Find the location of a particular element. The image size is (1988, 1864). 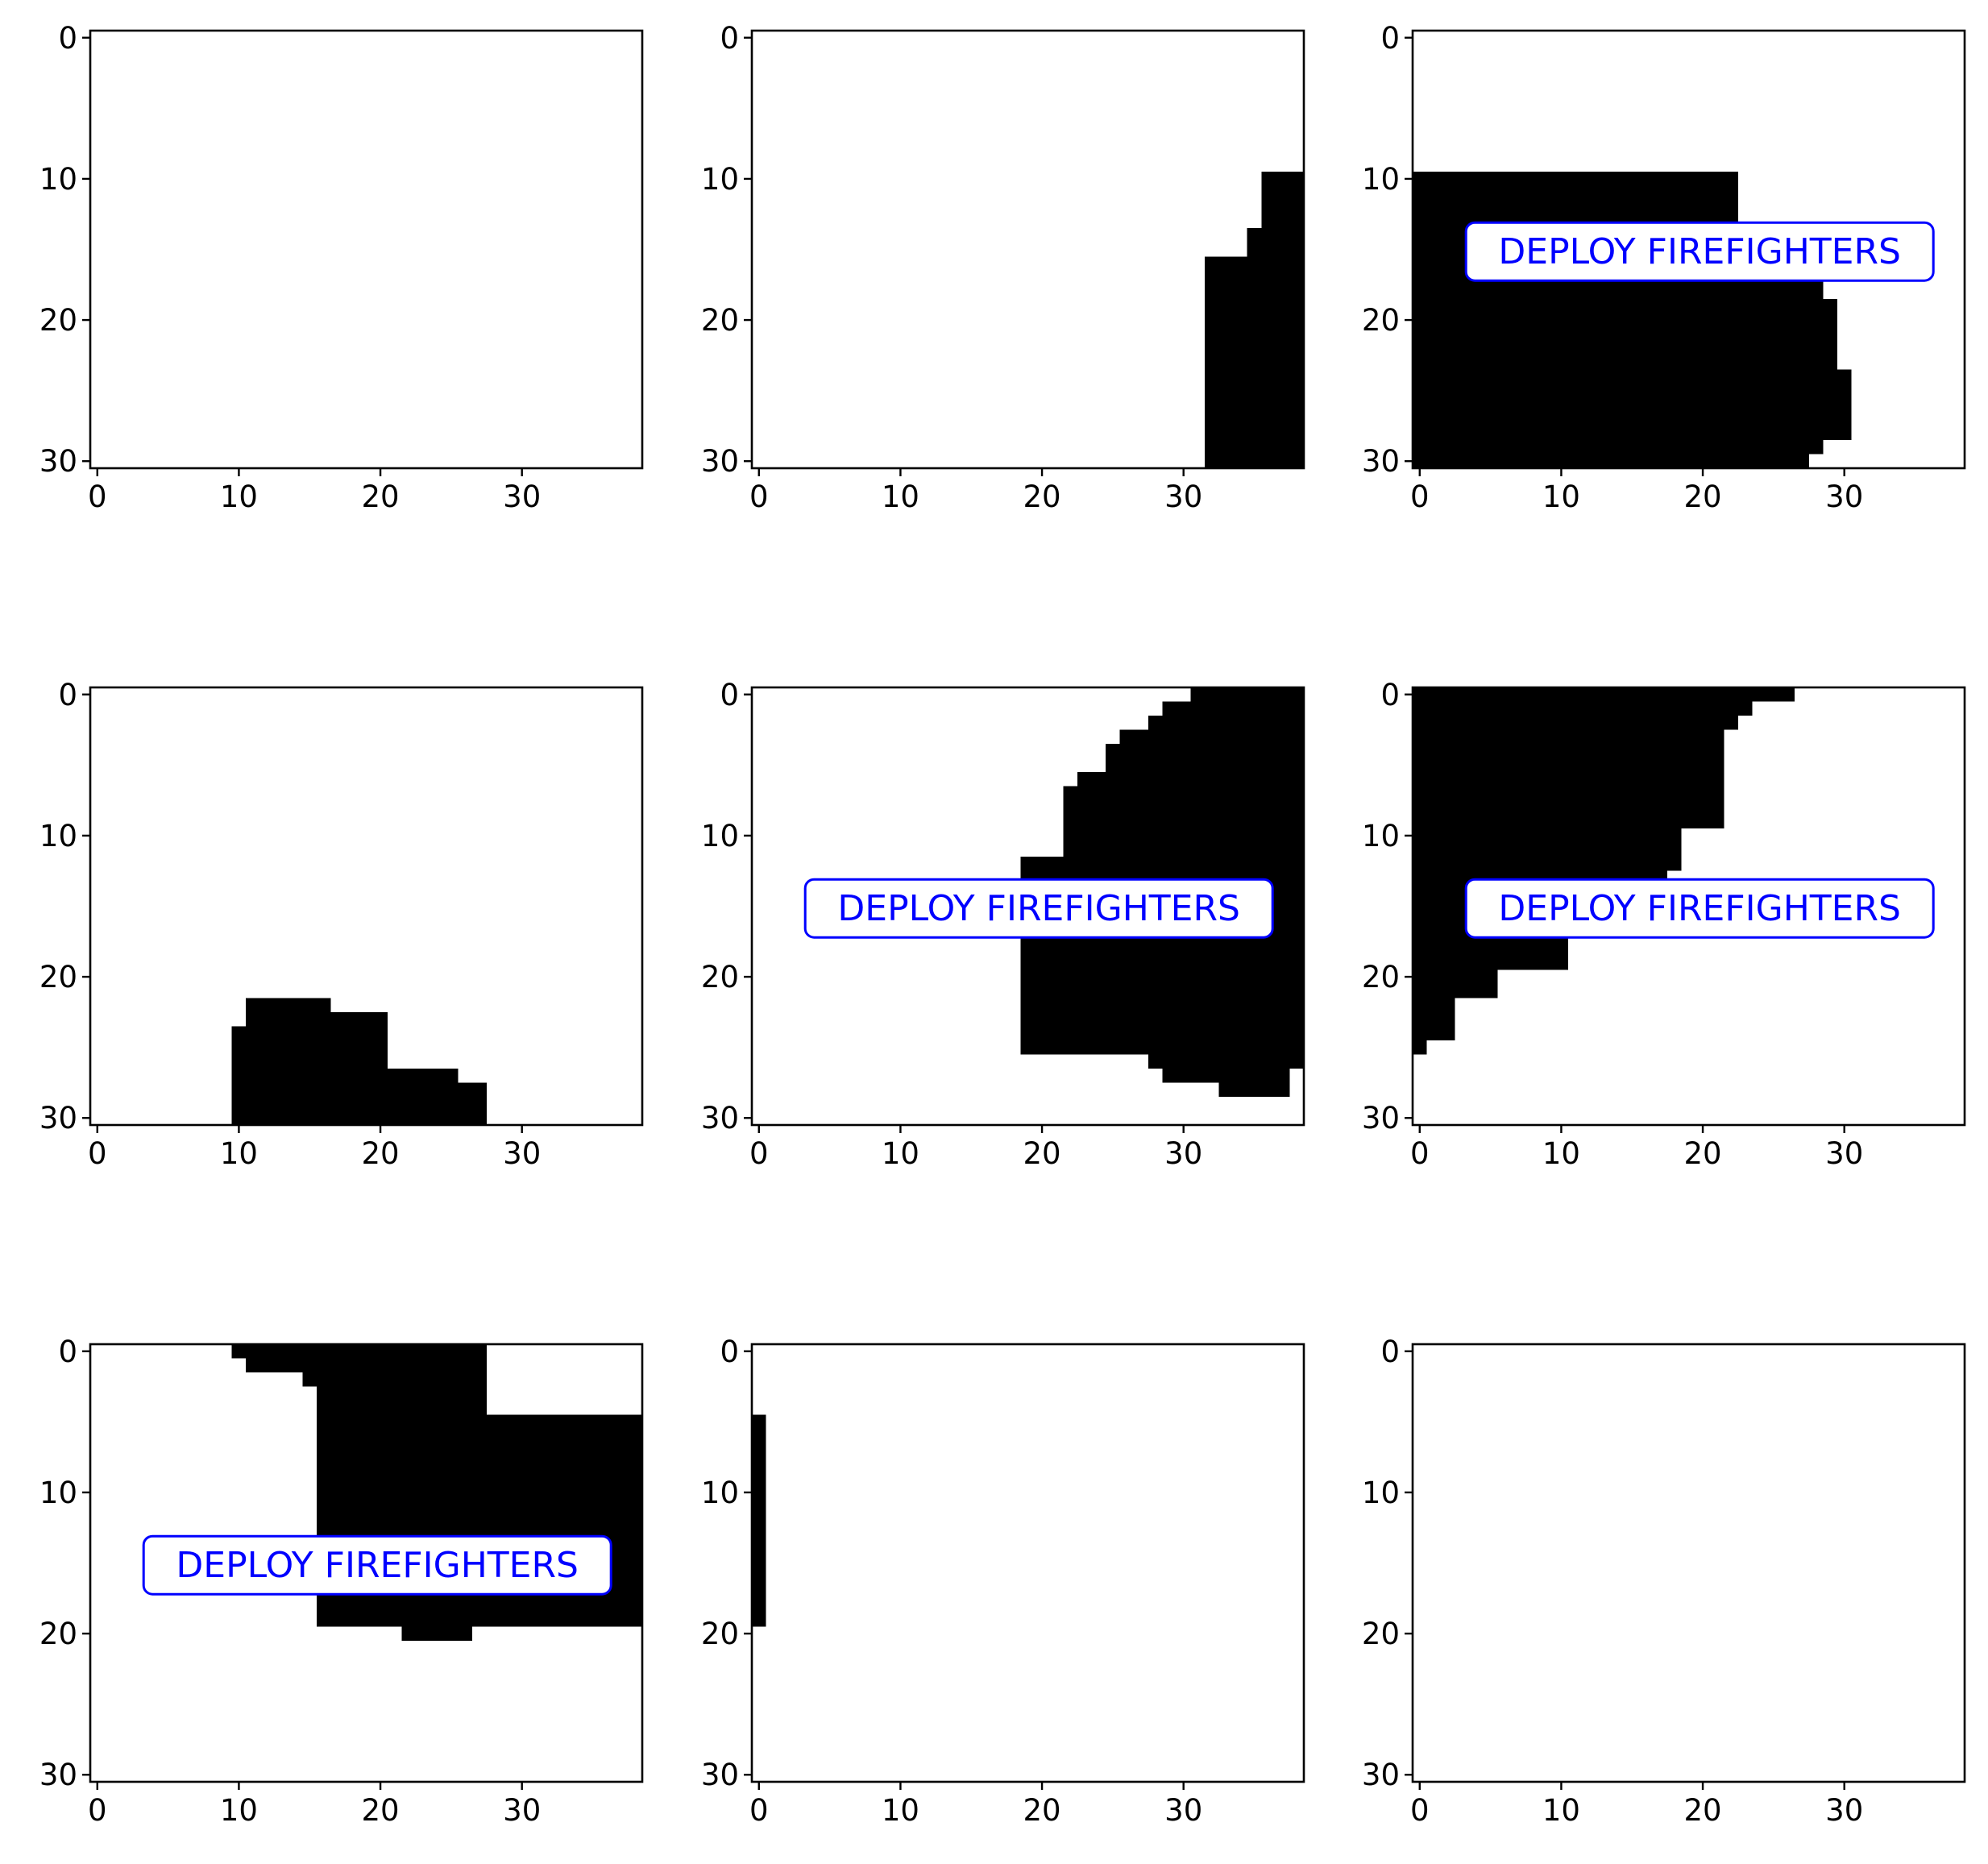

panel-7: 0 10 20 30 0 10 20 30 DEPLOY FIREFIGHTERS is located at coordinates (342, 1581).